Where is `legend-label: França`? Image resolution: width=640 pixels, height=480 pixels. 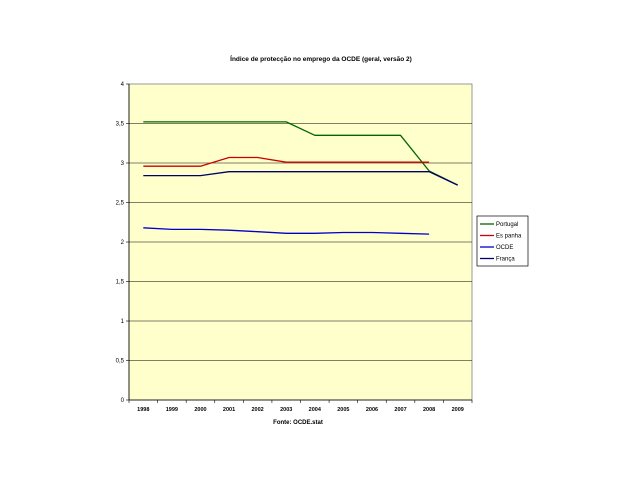 legend-label: França is located at coordinates (505, 260).